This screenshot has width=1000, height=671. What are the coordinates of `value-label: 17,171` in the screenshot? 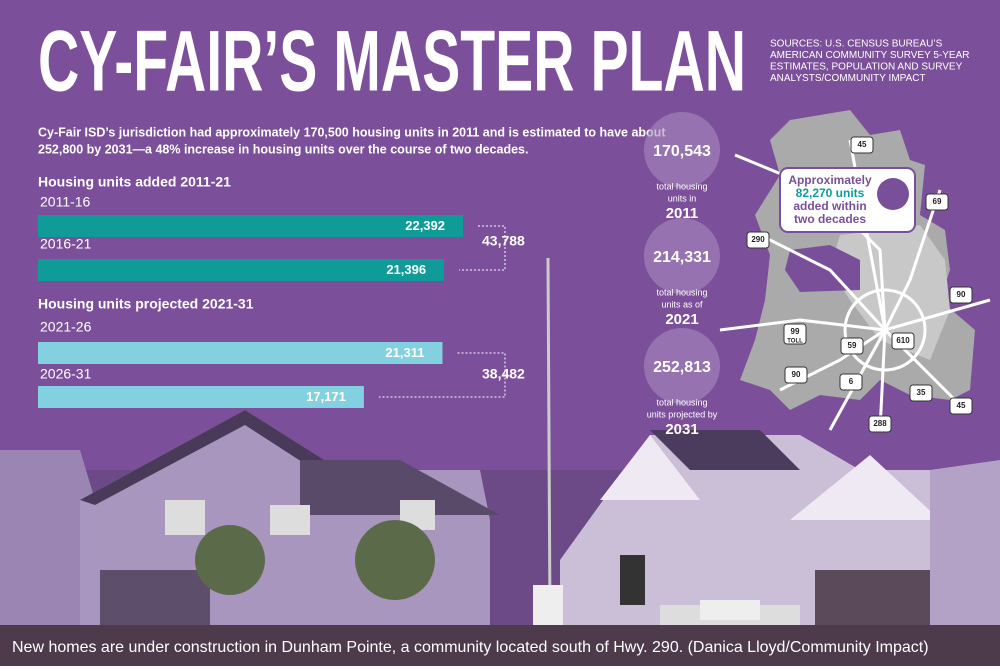 It's located at (326, 396).